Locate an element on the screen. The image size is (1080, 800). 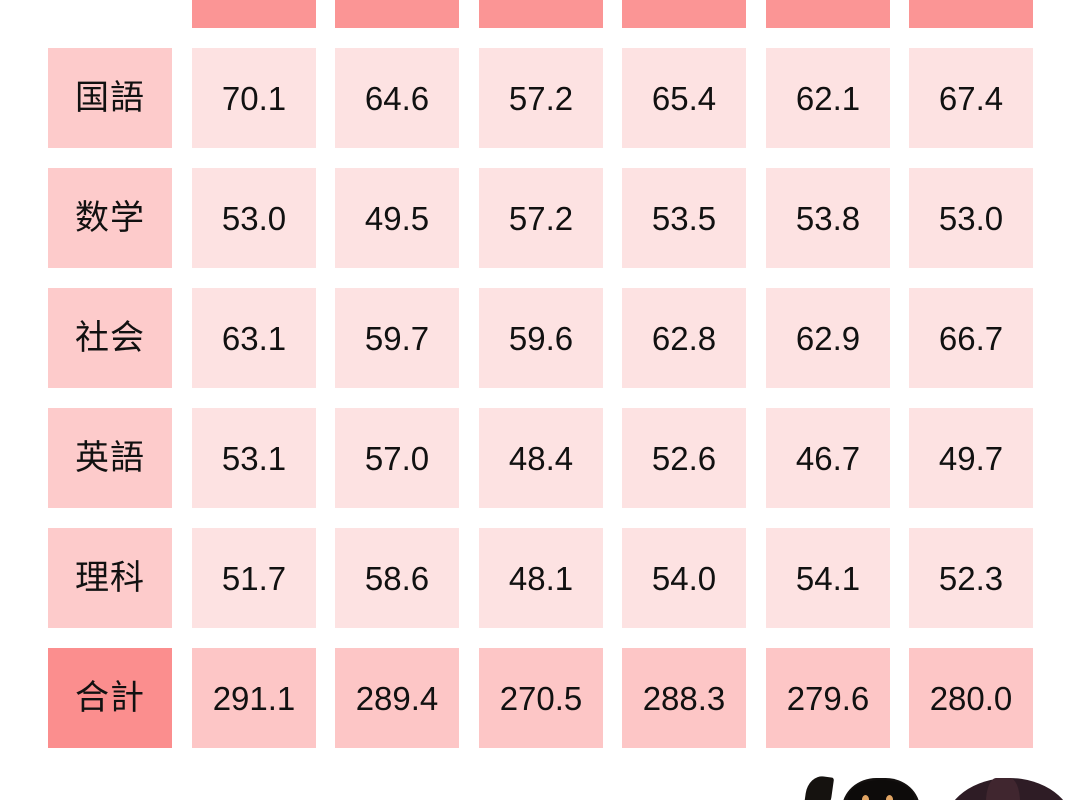
table-cell-r3-c1: 63.1 is located at coordinates (254, 338).